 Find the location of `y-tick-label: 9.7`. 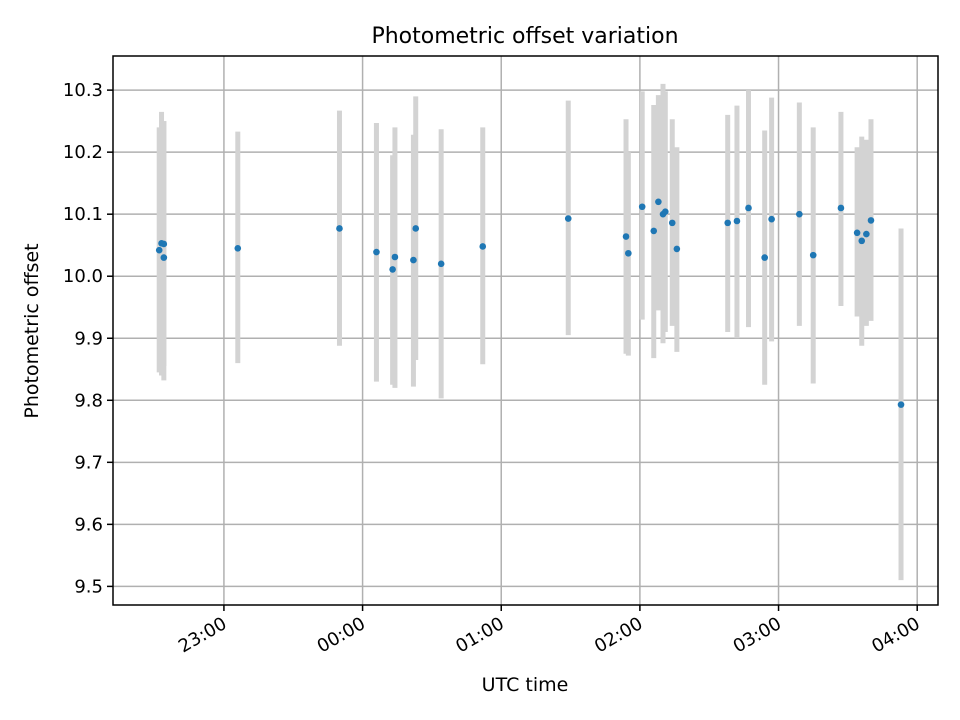

y-tick-label: 9.7 is located at coordinates (88, 462).